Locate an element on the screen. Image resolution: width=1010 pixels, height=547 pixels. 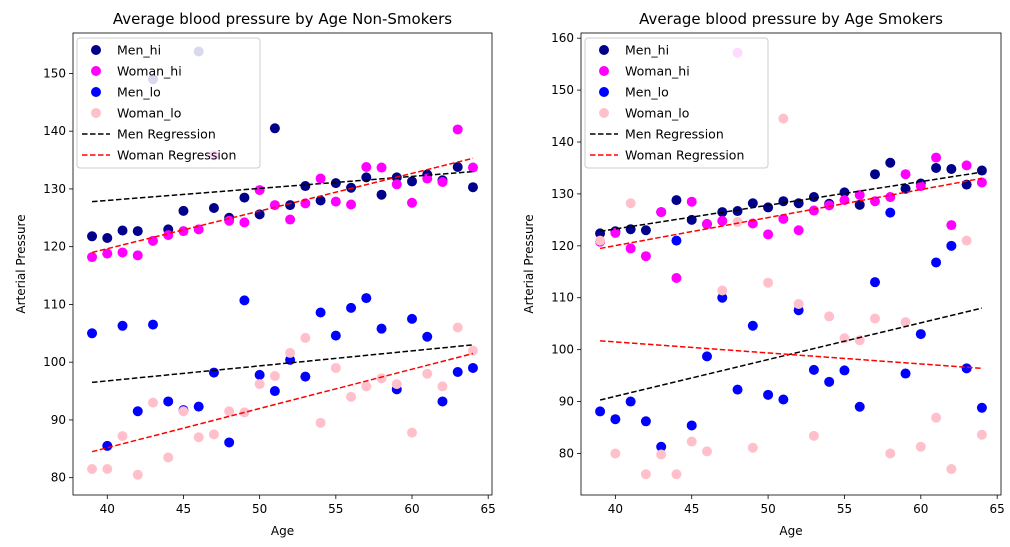
legend-label: Woman_lo is located at coordinates (149, 113).